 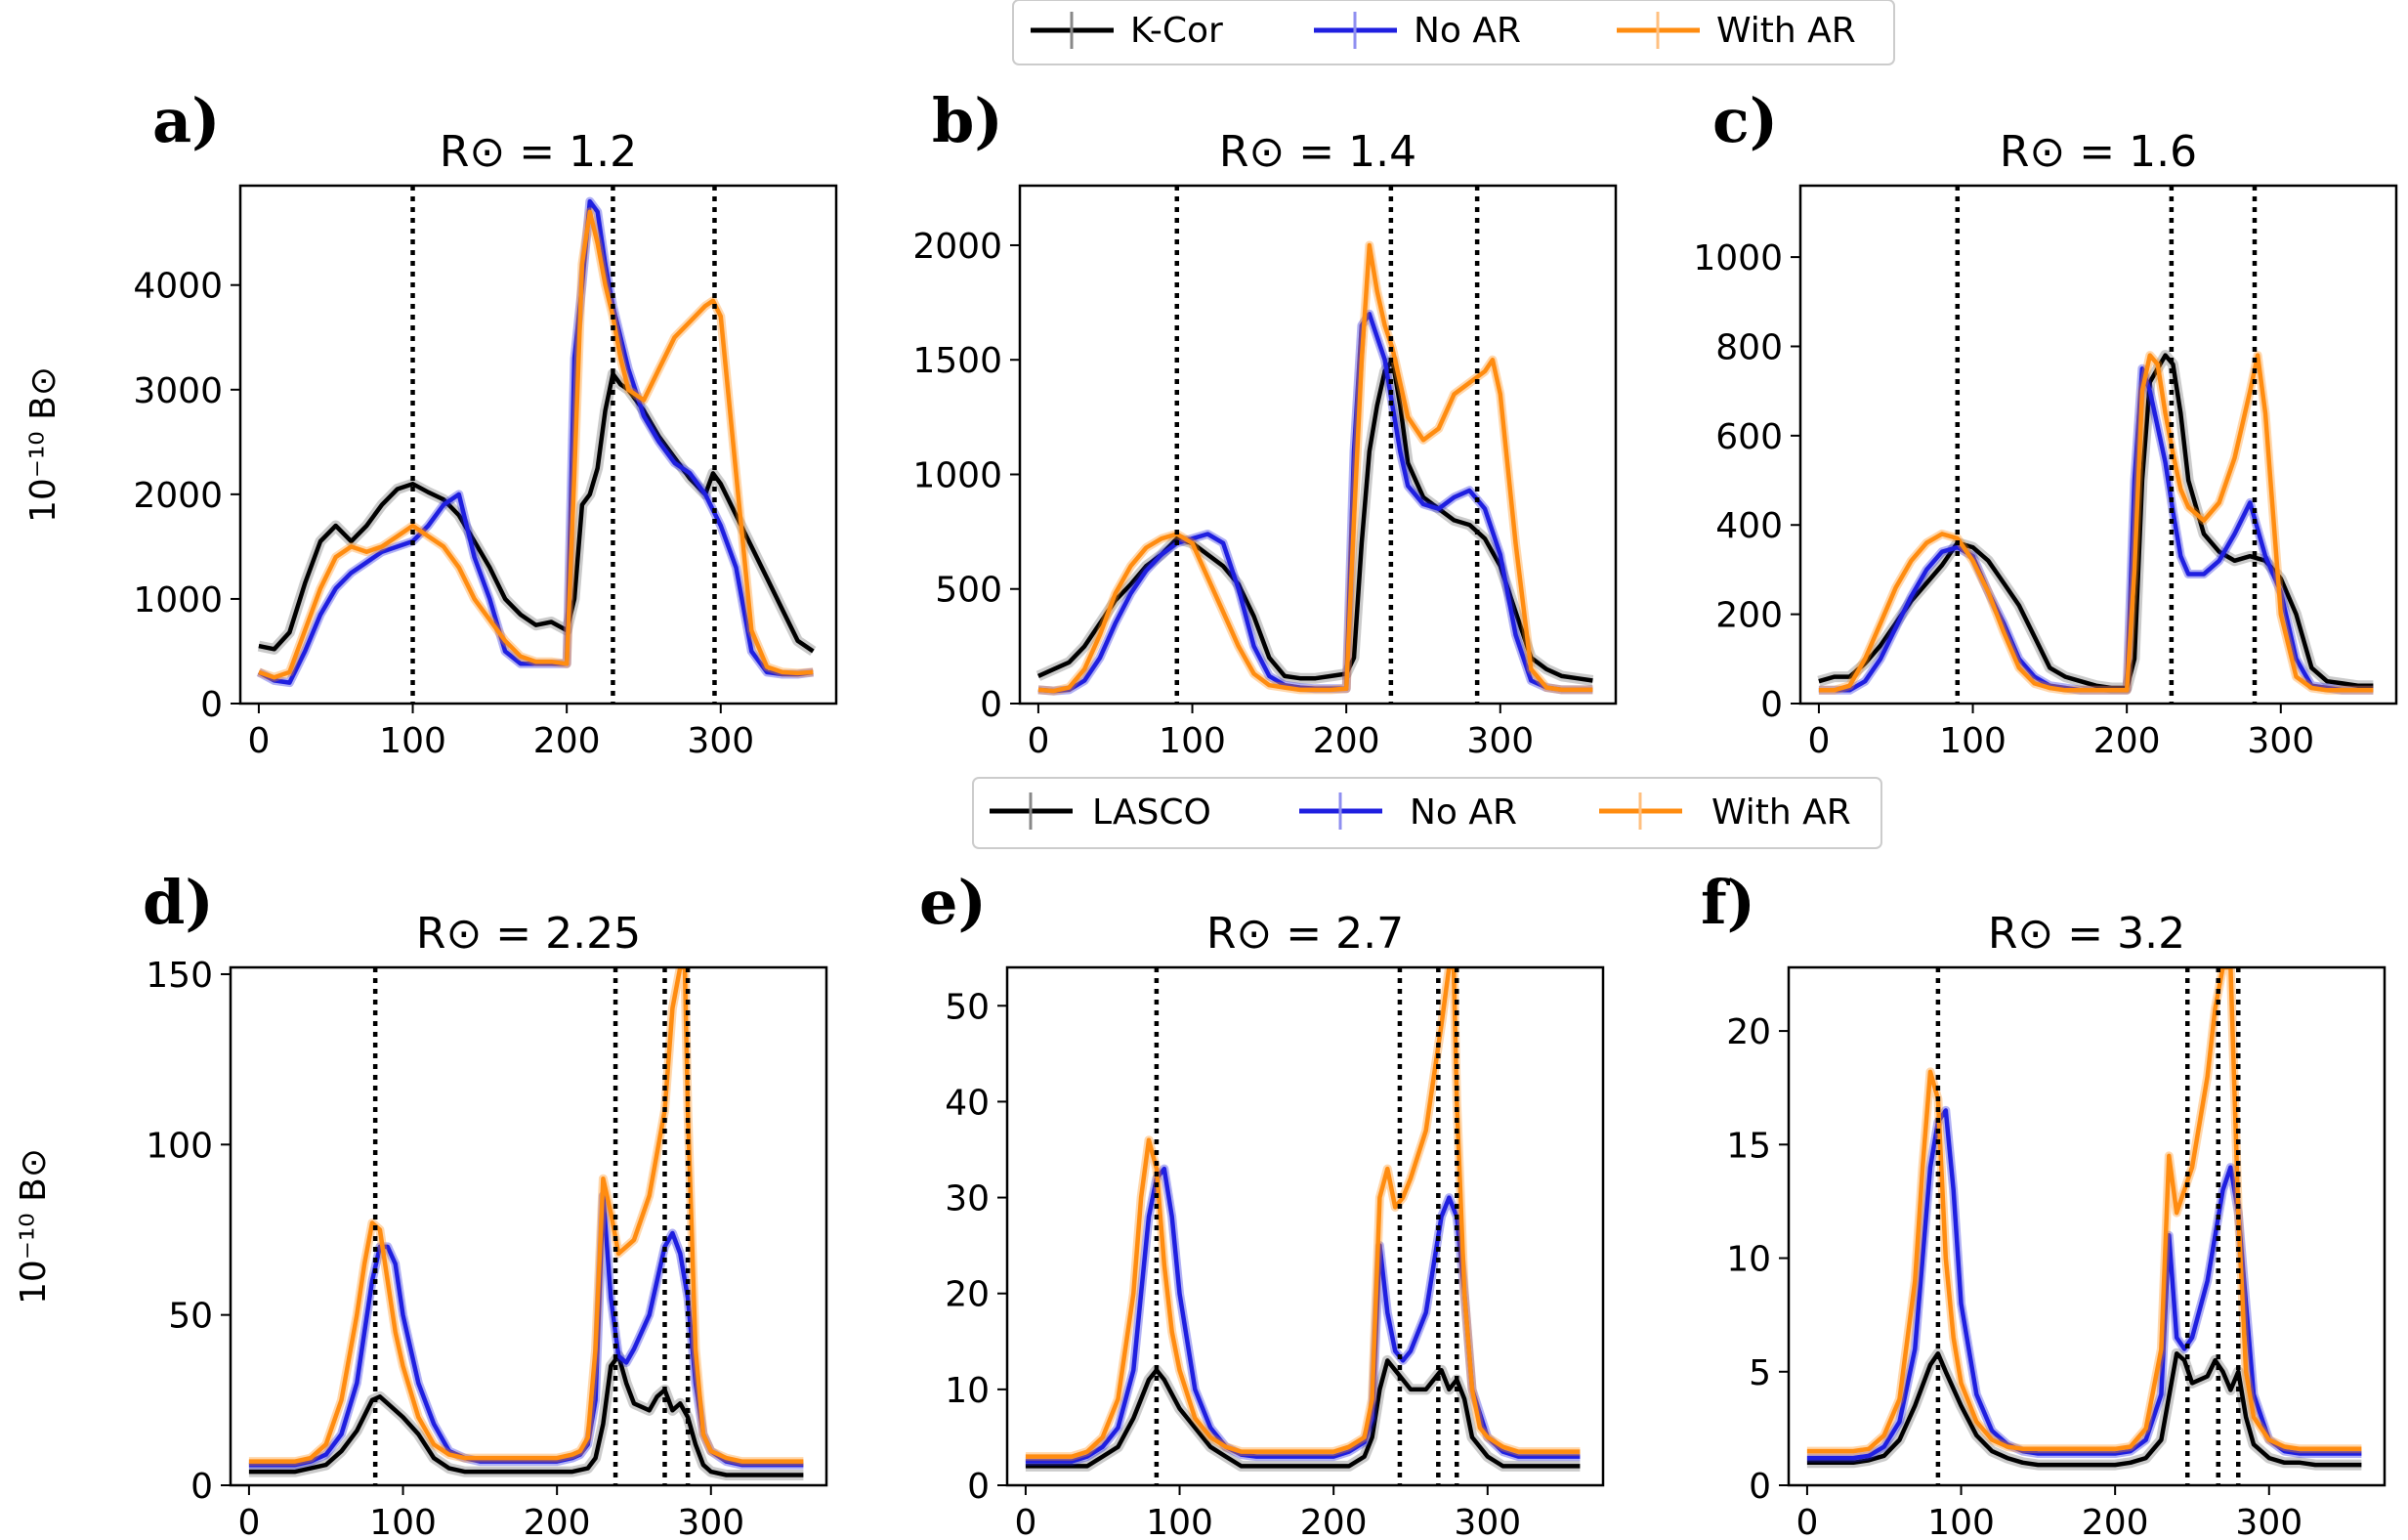 What do you see at coordinates (178, 391) in the screenshot?
I see `panel-a-ytick-label-3000: 3000` at bounding box center [178, 391].